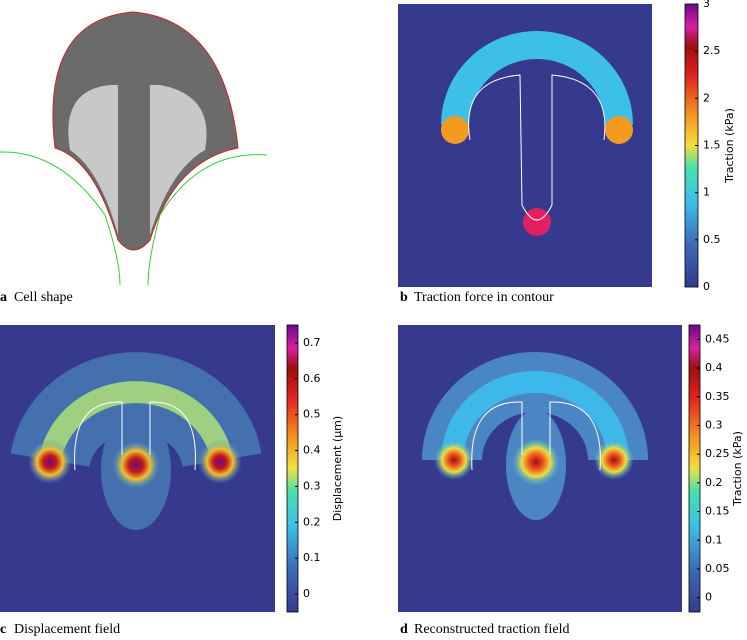 This screenshot has width=747, height=640. Describe the element at coordinates (3, 297) in the screenshot. I see `caption-label: a` at that location.